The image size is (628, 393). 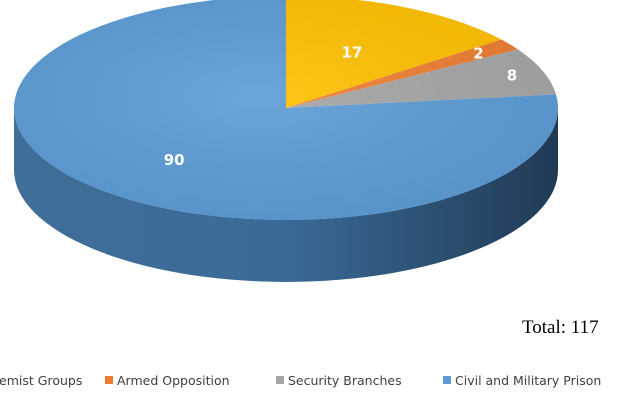 I want to click on legend-item-civil-military-prison: Civil and Military Prison, so click(x=522, y=380).